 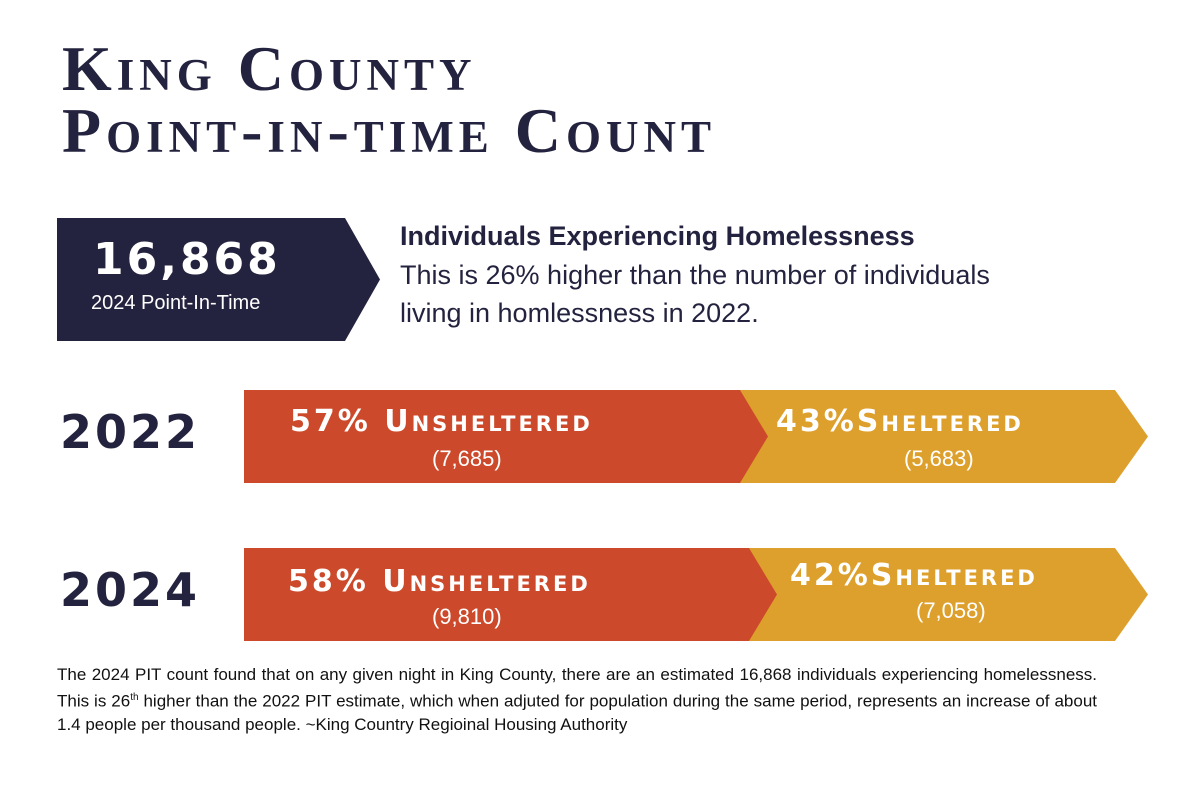 What do you see at coordinates (269, 68) in the screenshot?
I see `title-line-1: King County` at bounding box center [269, 68].